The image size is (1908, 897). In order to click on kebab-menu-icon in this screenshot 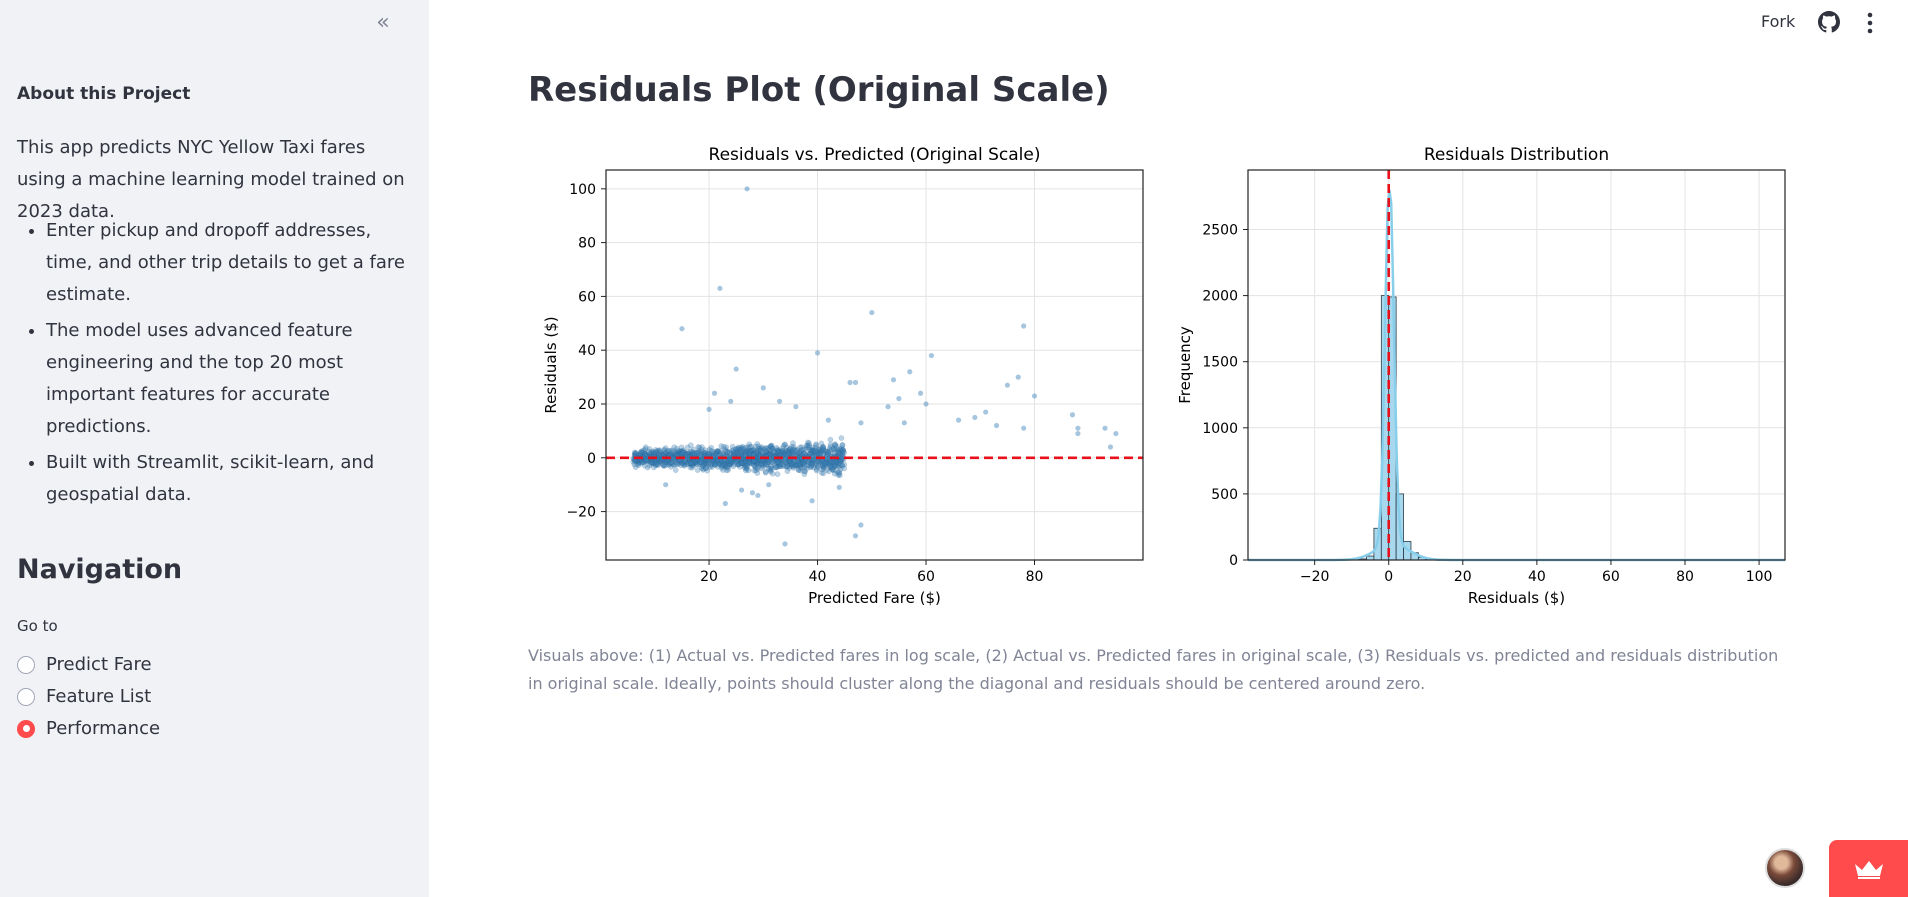, I will do `click(1870, 25)`.